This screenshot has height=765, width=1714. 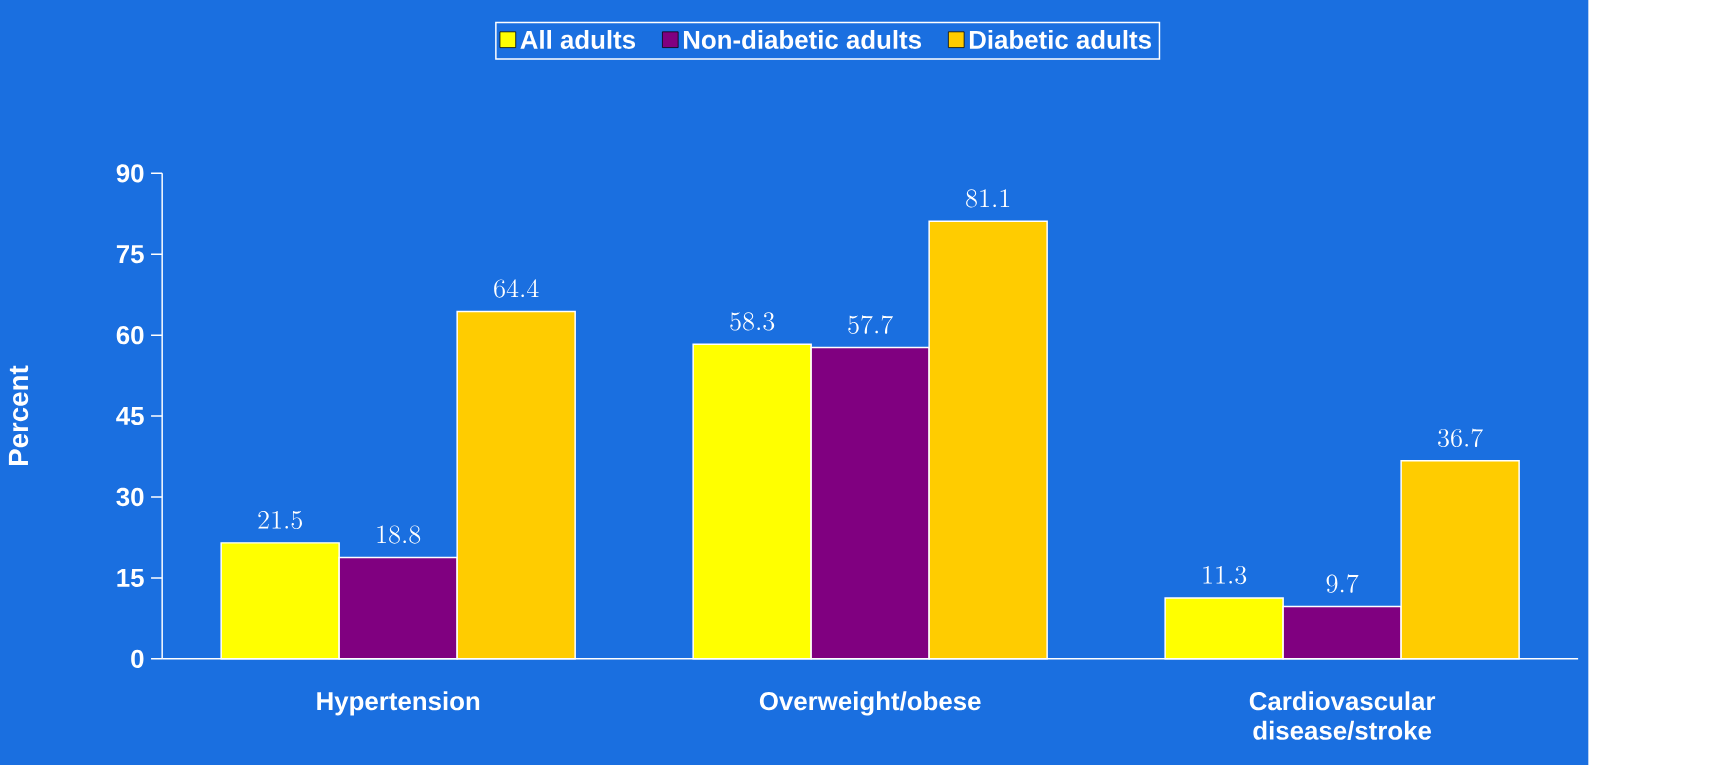 I want to click on x-tick-label: Hypertension, so click(x=398, y=703).